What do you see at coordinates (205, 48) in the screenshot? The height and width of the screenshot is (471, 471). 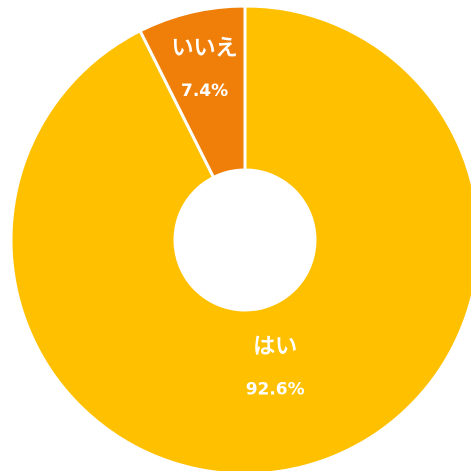 I see `slice-label: いいえ` at bounding box center [205, 48].